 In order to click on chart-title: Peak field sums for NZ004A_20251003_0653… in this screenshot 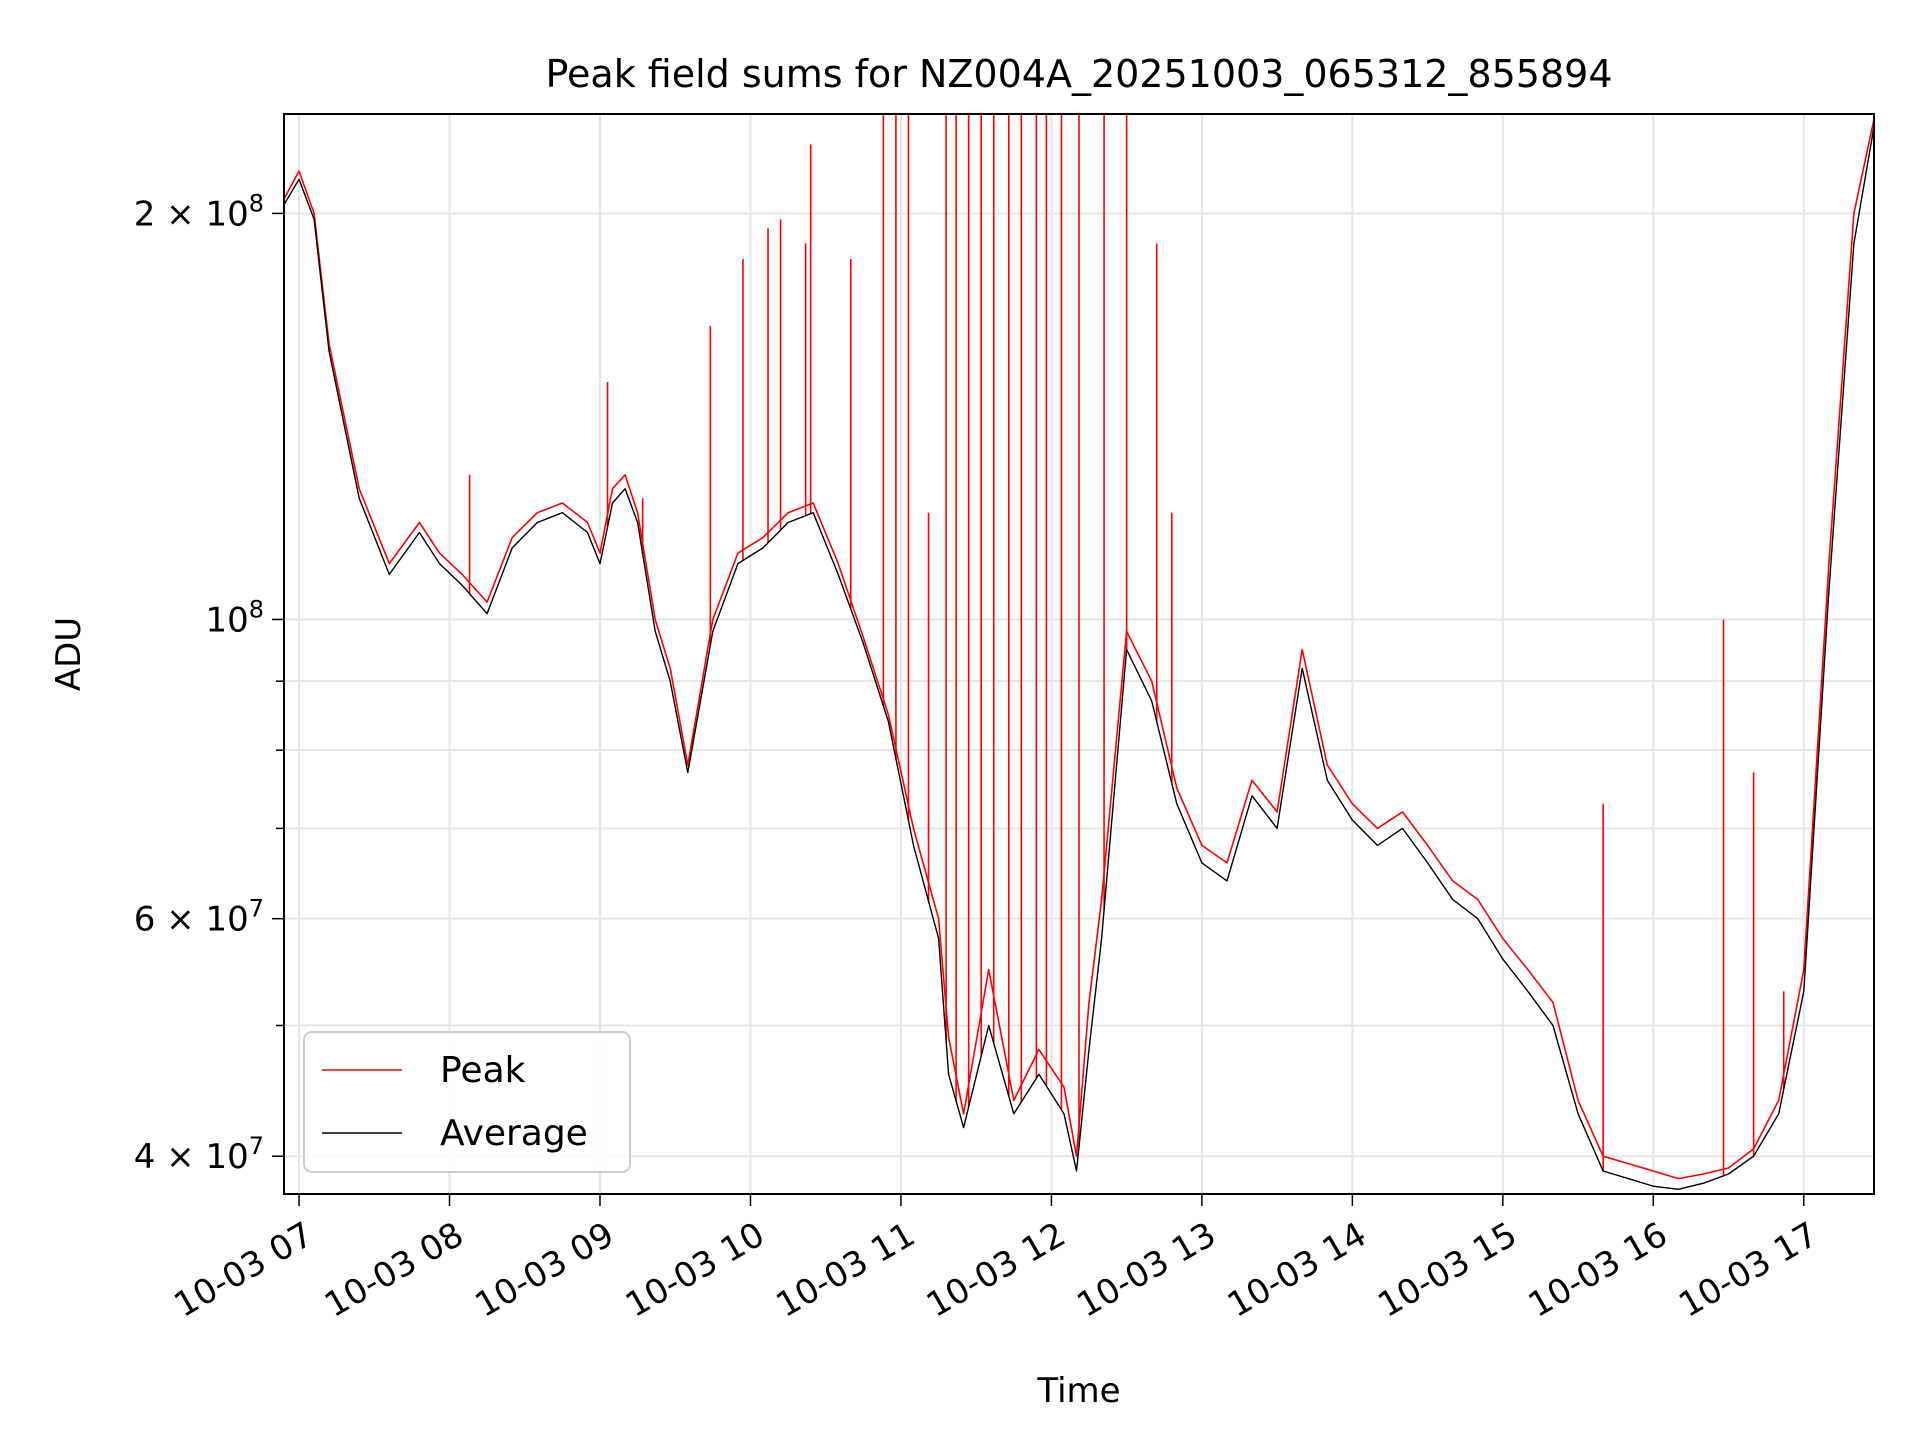, I will do `click(1078, 74)`.